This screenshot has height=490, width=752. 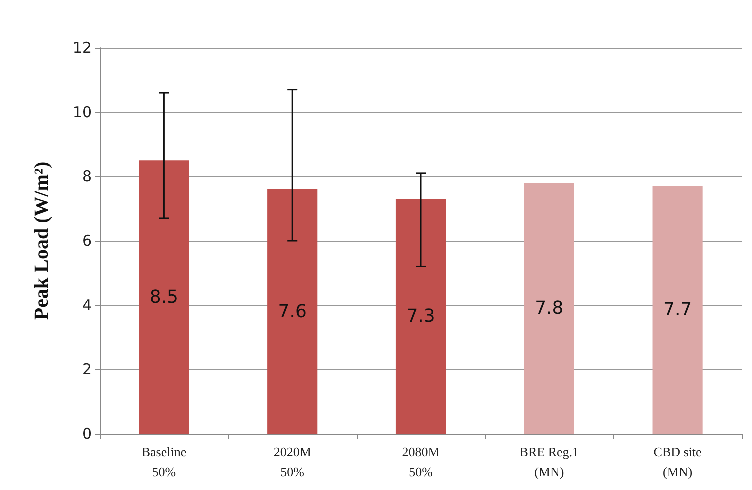 I want to click on y-tick-label: 8, so click(x=87, y=177).